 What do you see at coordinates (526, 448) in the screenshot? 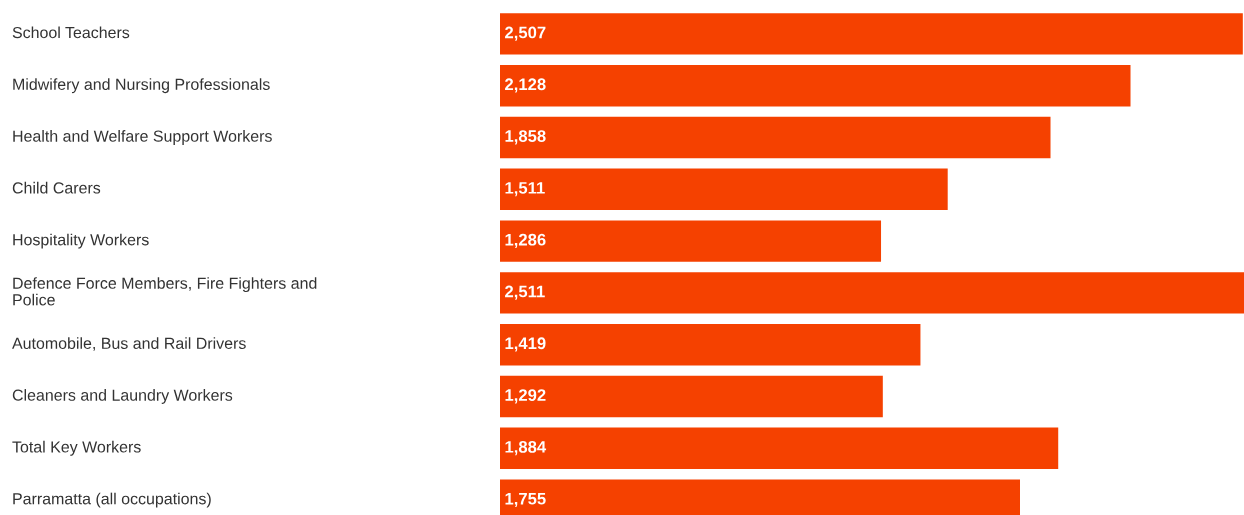
I see `data-label: 1,884` at bounding box center [526, 448].